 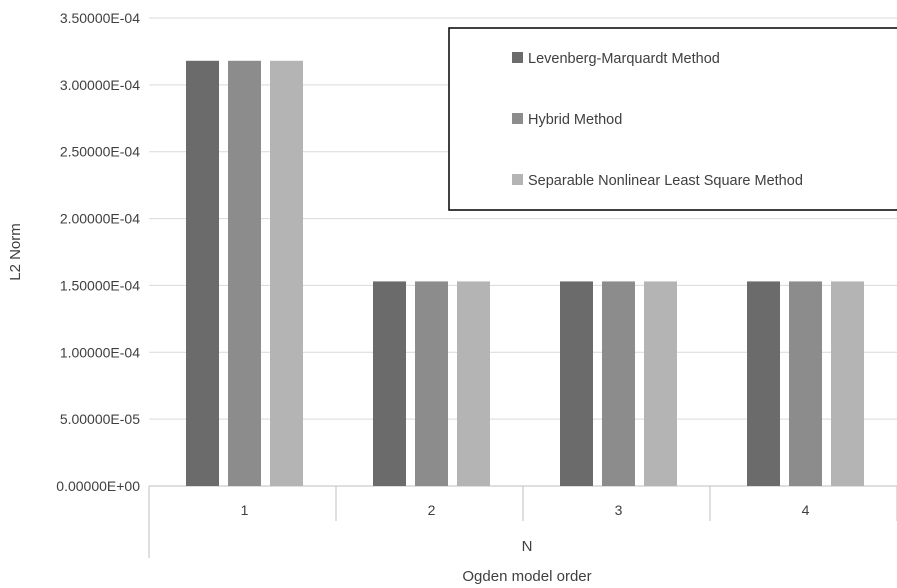 What do you see at coordinates (526, 576) in the screenshot?
I see `x-axis-title-line2: Ogden model order` at bounding box center [526, 576].